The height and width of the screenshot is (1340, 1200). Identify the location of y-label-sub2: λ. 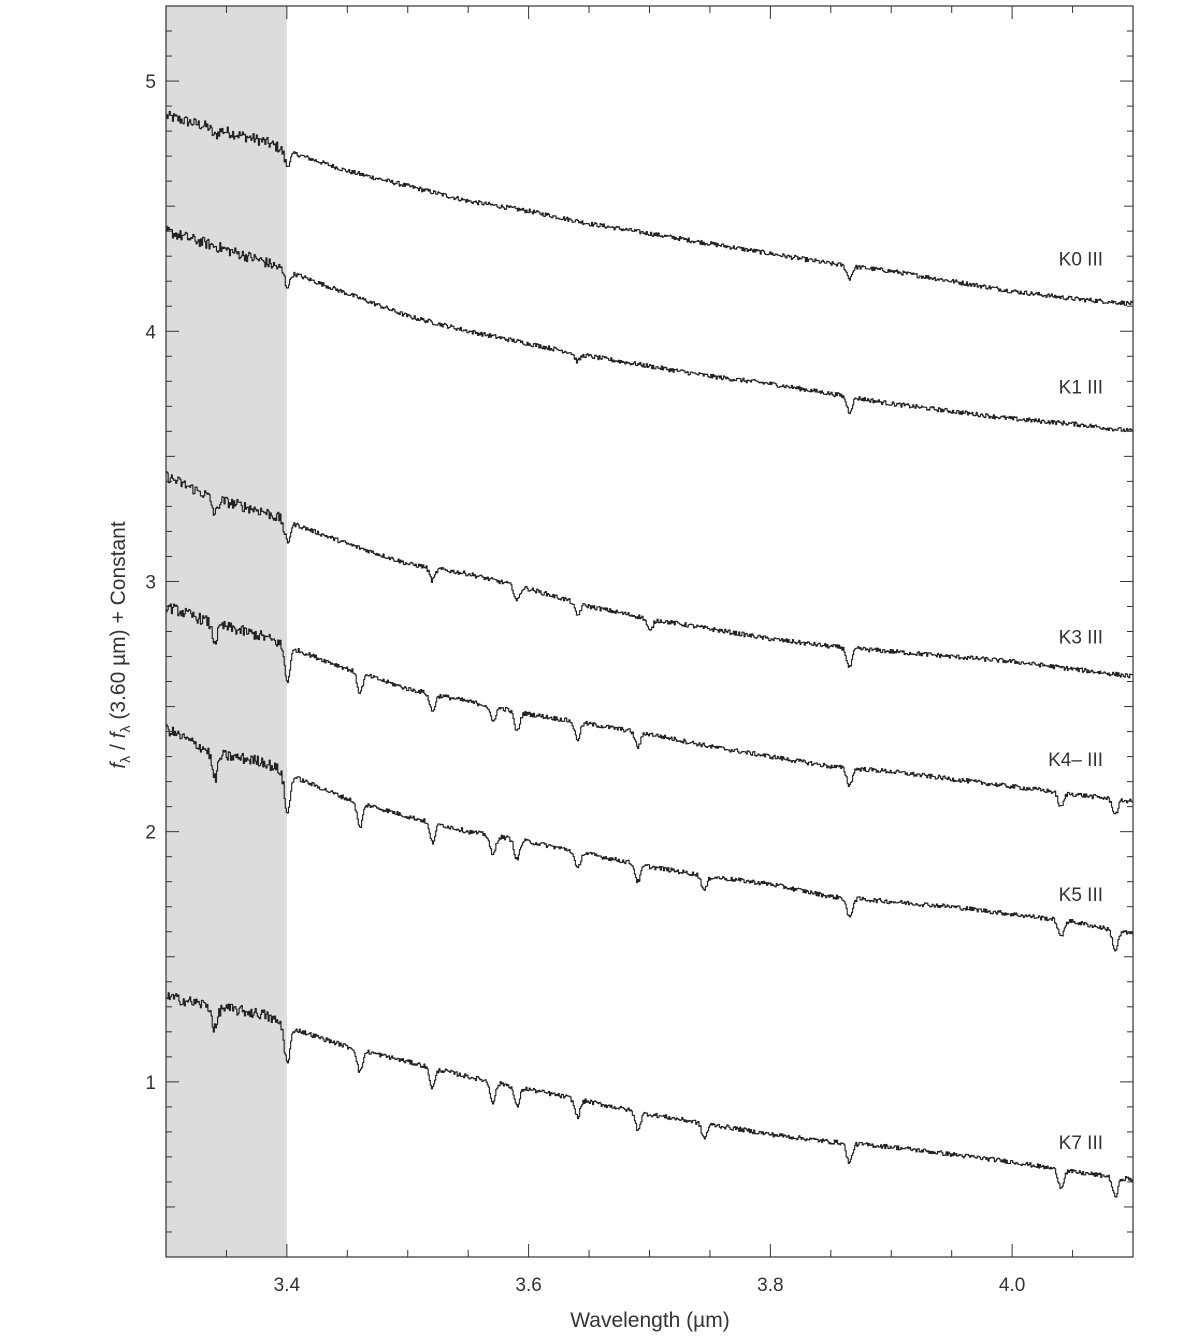
(125, 728).